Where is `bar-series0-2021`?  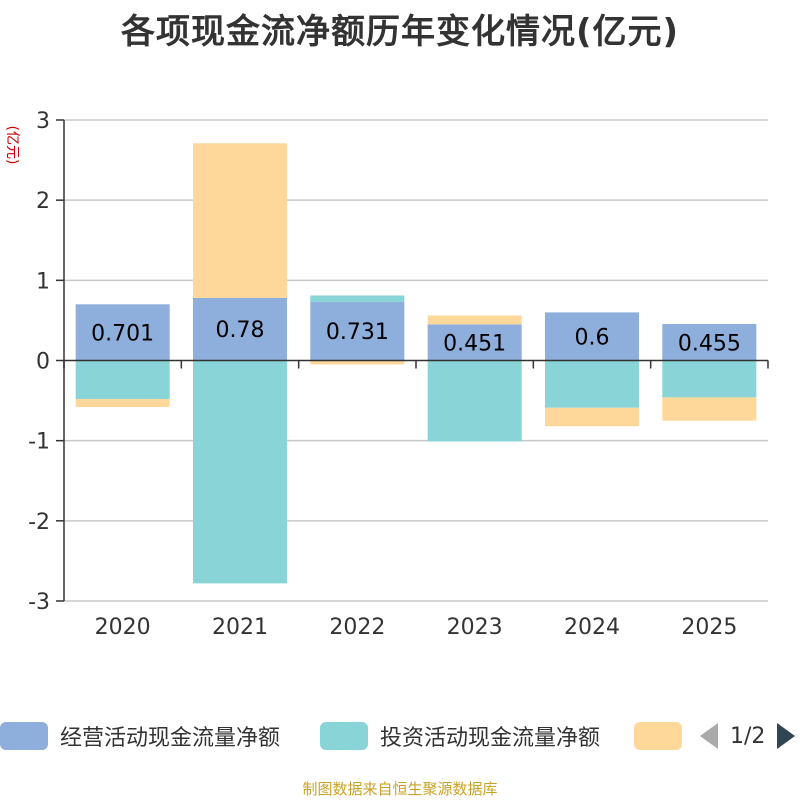 bar-series0-2021 is located at coordinates (240, 329).